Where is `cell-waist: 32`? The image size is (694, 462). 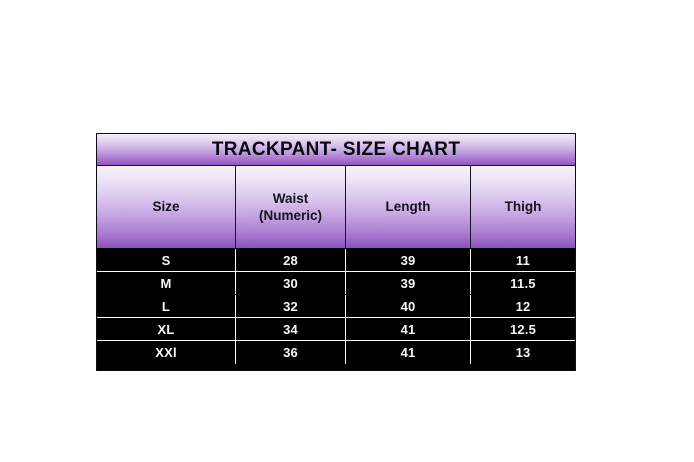 cell-waist: 32 is located at coordinates (291, 306).